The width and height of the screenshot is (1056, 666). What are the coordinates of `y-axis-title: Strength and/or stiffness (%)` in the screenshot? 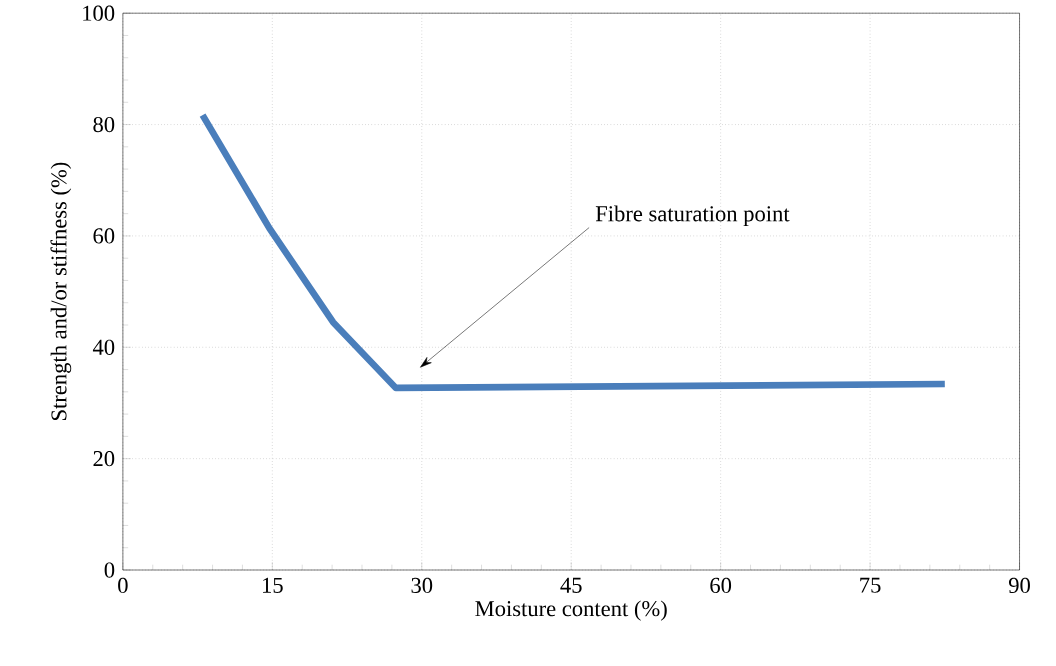 It's located at (61, 291).